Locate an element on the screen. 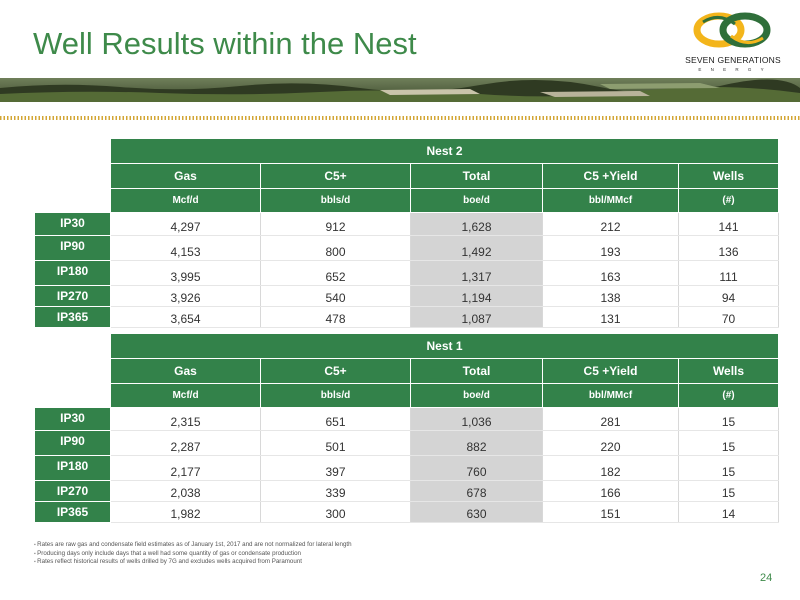 This screenshot has width=800, height=600. wells-cell: 70 is located at coordinates (728, 317).